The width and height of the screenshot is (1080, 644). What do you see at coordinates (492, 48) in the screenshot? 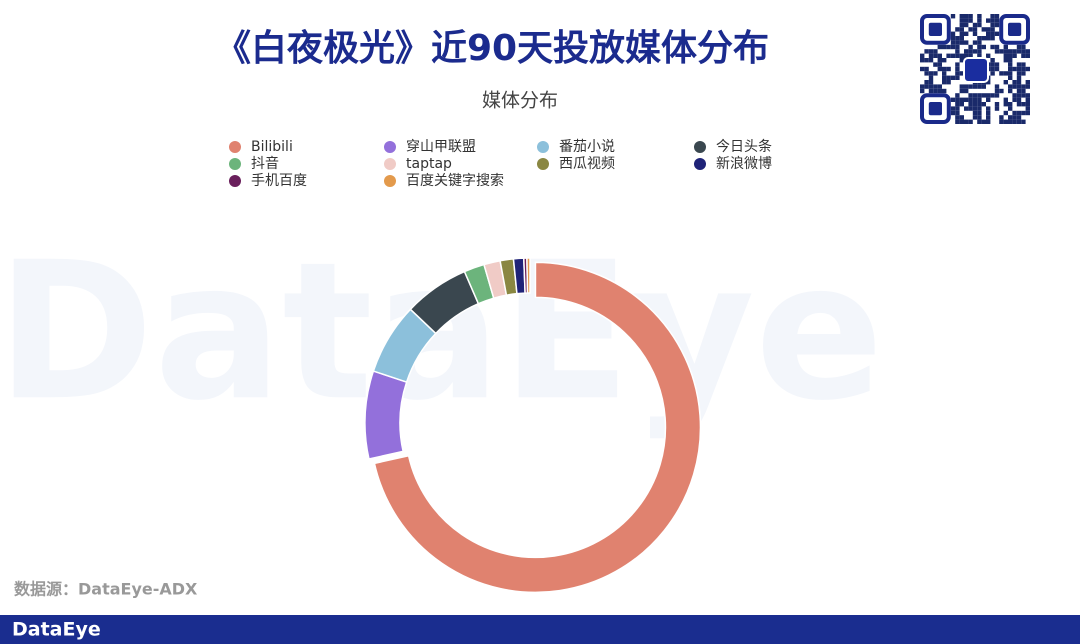
I see `chart-title: 《白夜极光》近90天投放媒体分布` at bounding box center [492, 48].